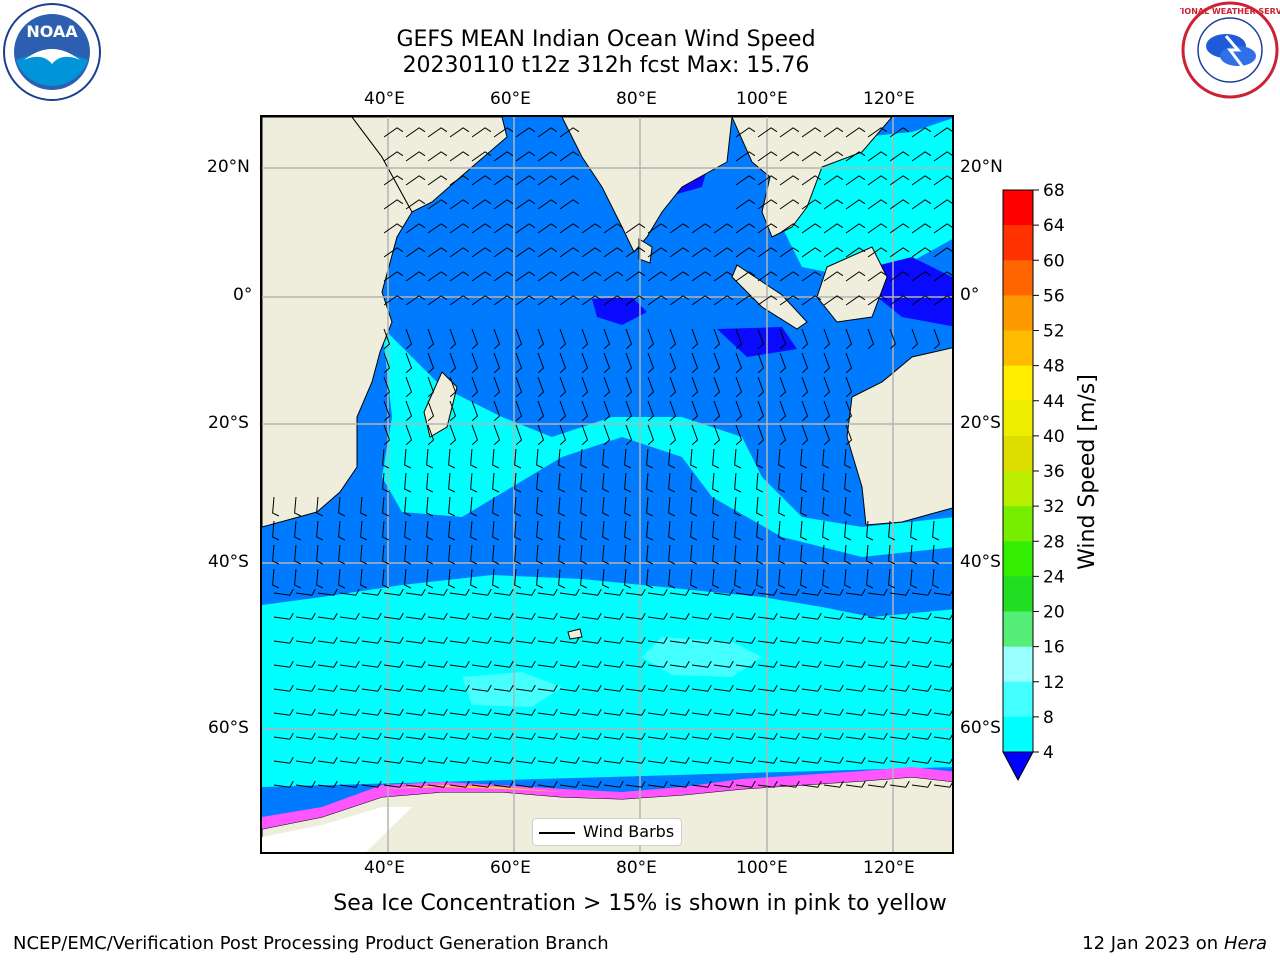 The image size is (1280, 960). Describe the element at coordinates (52, 52) in the screenshot. I see `noaa-logo: NOAA` at that location.